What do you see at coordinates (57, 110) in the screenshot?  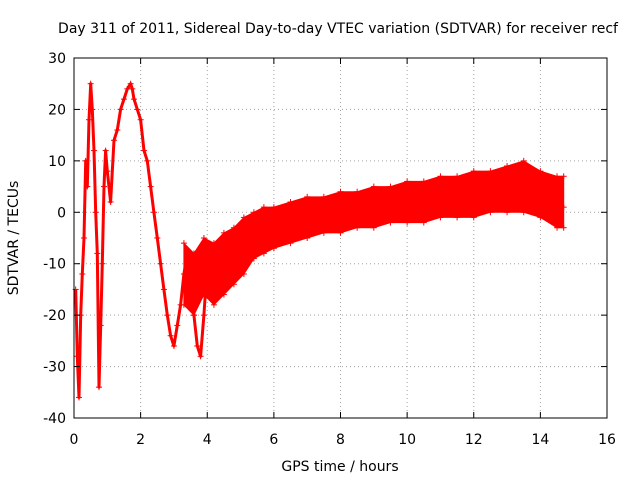 I see `y-tick-label: 20` at bounding box center [57, 110].